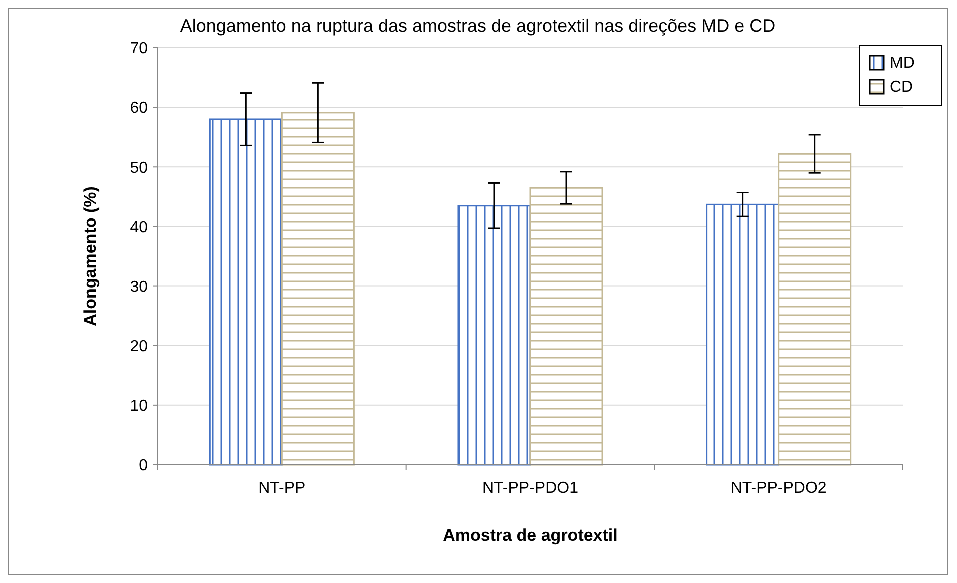  What do you see at coordinates (139, 347) in the screenshot?
I see `y-tick-label: 20` at bounding box center [139, 347].